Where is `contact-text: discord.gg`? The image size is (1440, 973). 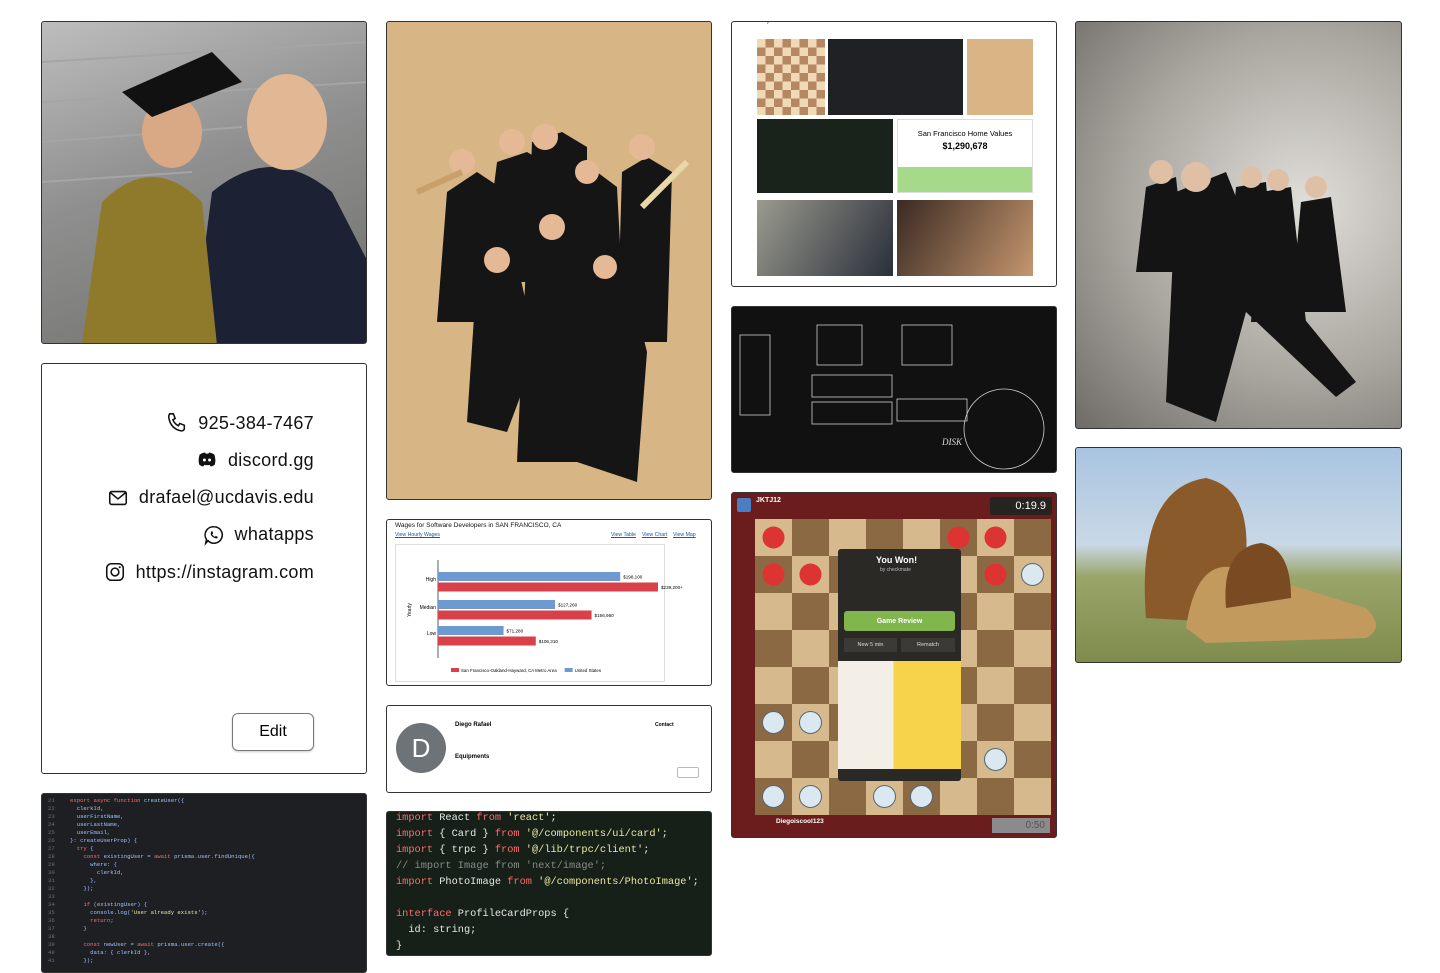
contact-text: discord.gg is located at coordinates (270, 459).